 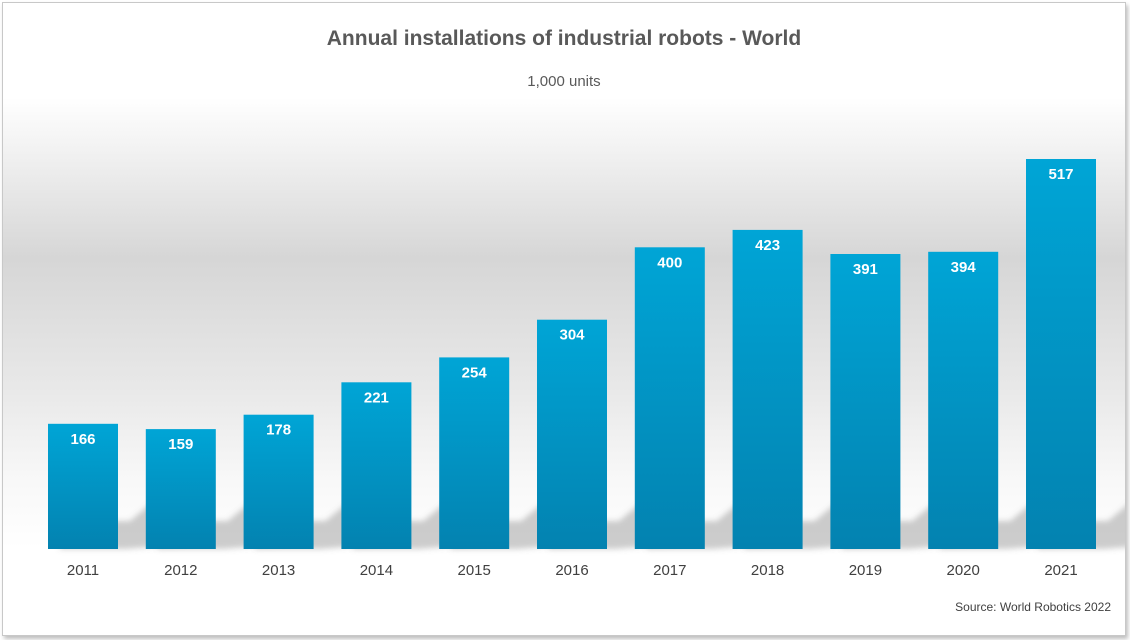 I want to click on bar-2014, so click(x=376, y=465).